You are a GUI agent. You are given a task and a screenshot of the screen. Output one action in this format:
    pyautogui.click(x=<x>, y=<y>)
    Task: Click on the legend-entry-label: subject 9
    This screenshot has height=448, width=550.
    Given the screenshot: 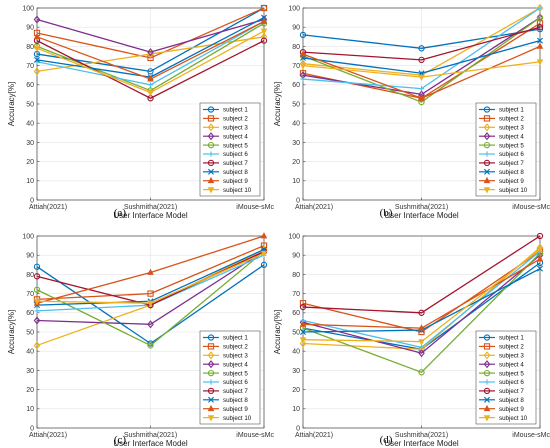 What is the action you would take?
    pyautogui.click(x=235, y=181)
    